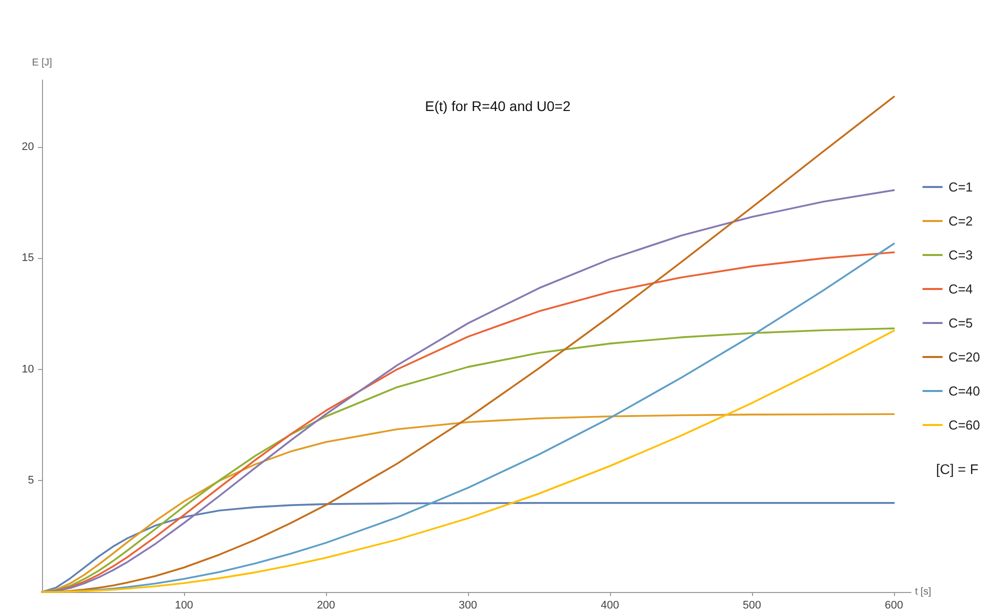  I want to click on legend-label: C=60, so click(964, 425).